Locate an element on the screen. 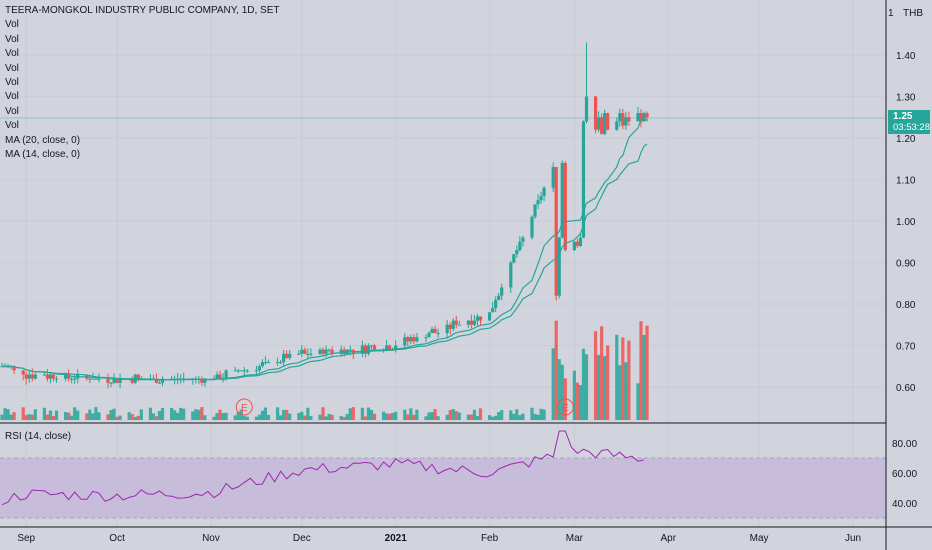  price-tick-label: 1.10 is located at coordinates (906, 181).